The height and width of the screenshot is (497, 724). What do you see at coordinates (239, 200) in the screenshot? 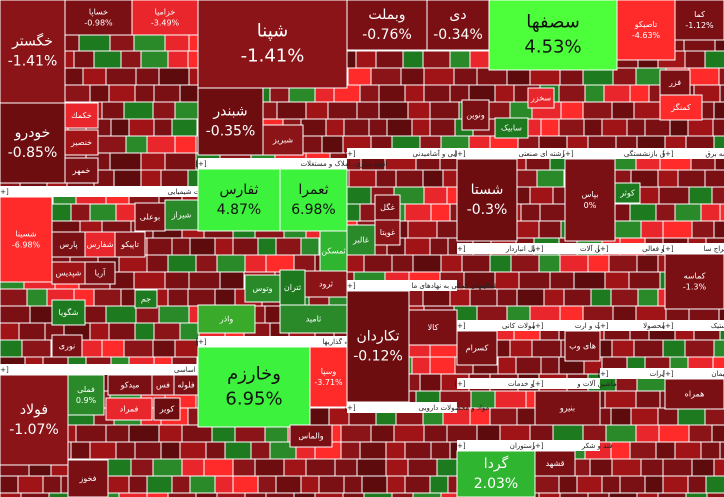
I see `stock-tile: ثفارس 4.87%` at bounding box center [239, 200].